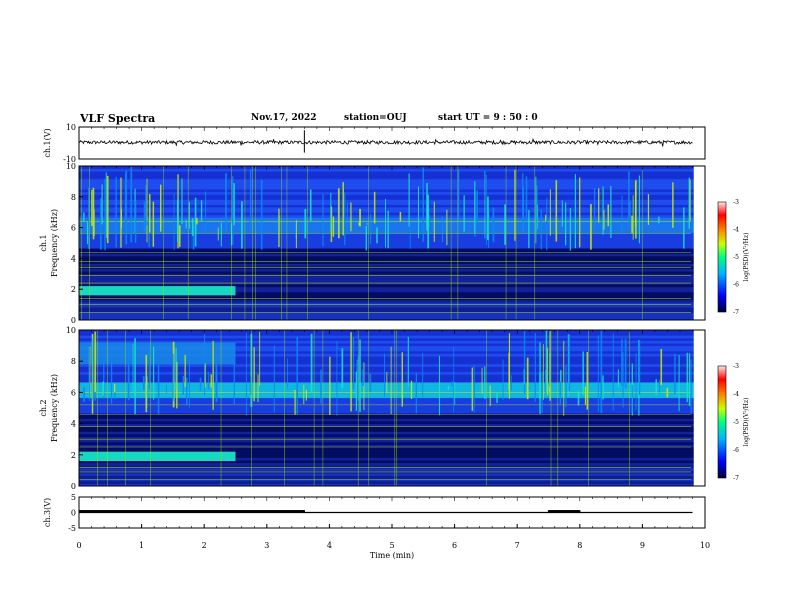 This screenshot has width=792, height=612. I want to click on ch1-ylabel-frequency: Frequency (kHz), so click(54, 243).